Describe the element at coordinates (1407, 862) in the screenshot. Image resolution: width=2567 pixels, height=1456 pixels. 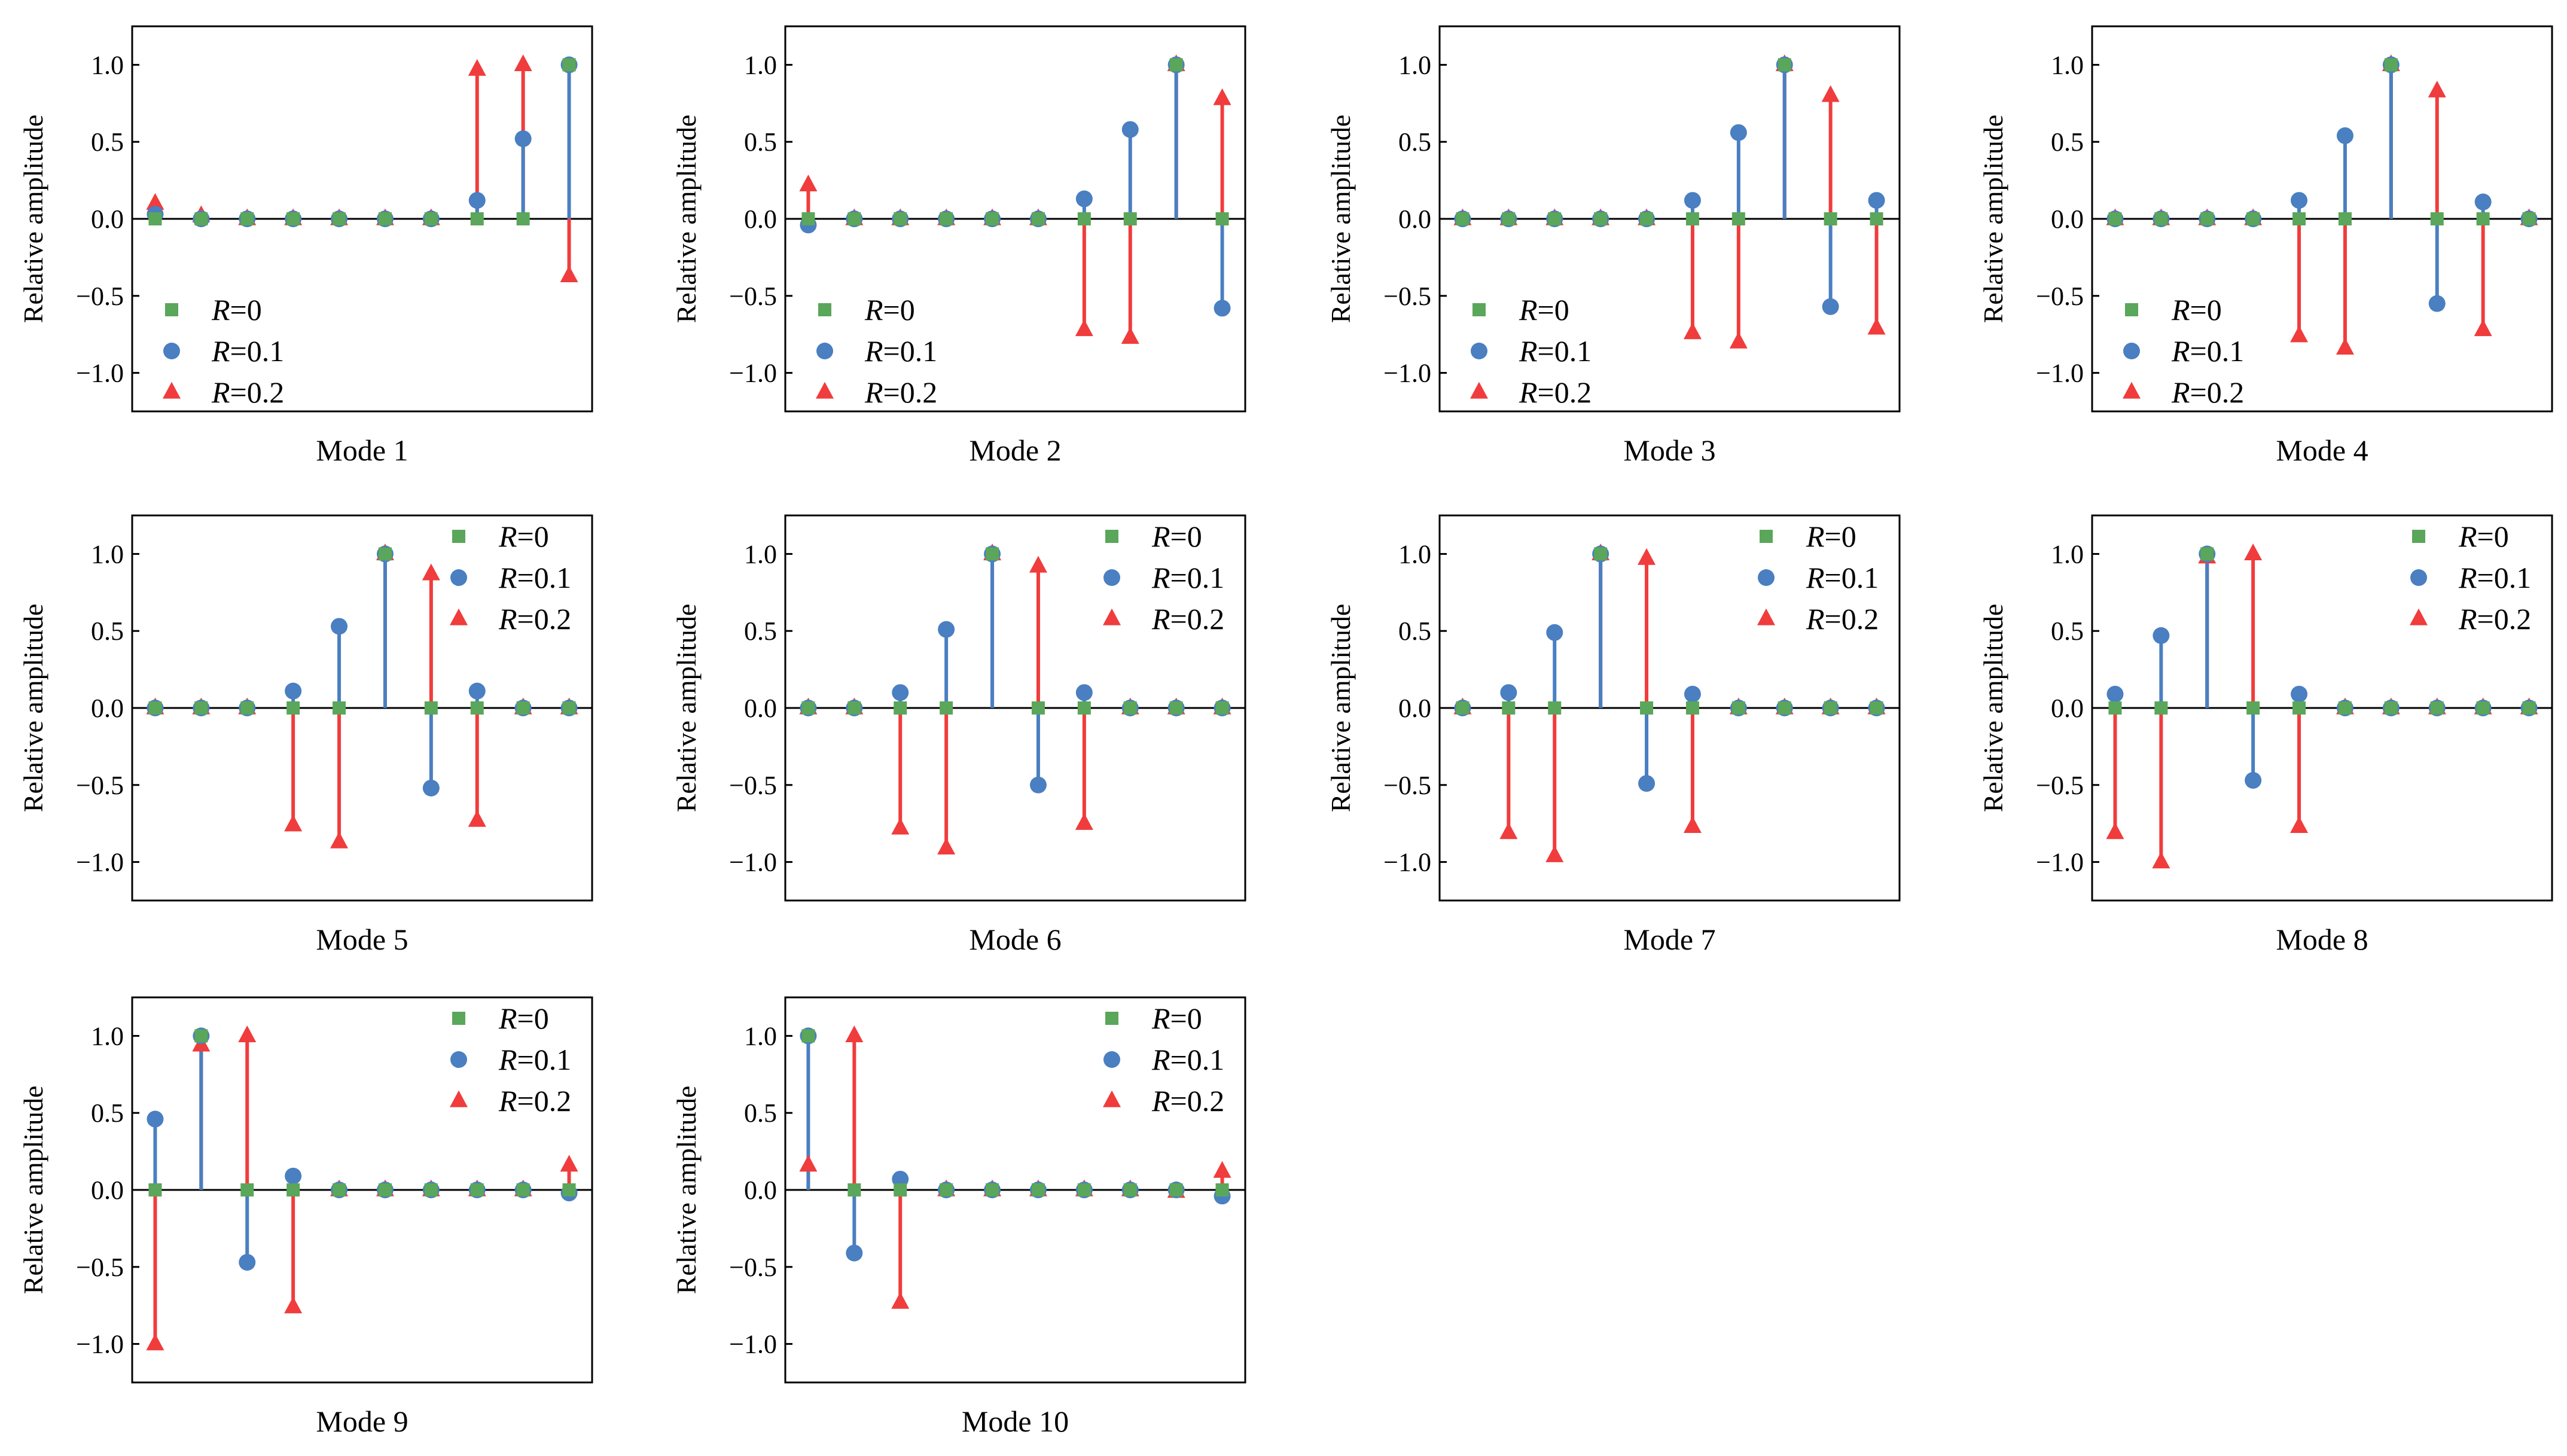
I see `y-tick-label: −1.0` at that location.